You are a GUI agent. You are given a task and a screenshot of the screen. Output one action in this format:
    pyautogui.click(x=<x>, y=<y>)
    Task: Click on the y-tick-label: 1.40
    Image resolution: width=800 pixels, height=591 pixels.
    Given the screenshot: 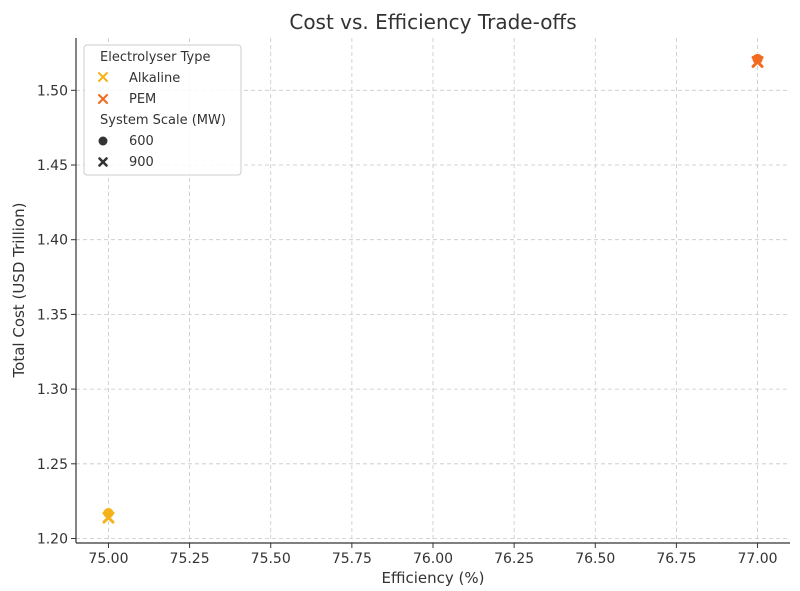 What is the action you would take?
    pyautogui.click(x=52, y=241)
    